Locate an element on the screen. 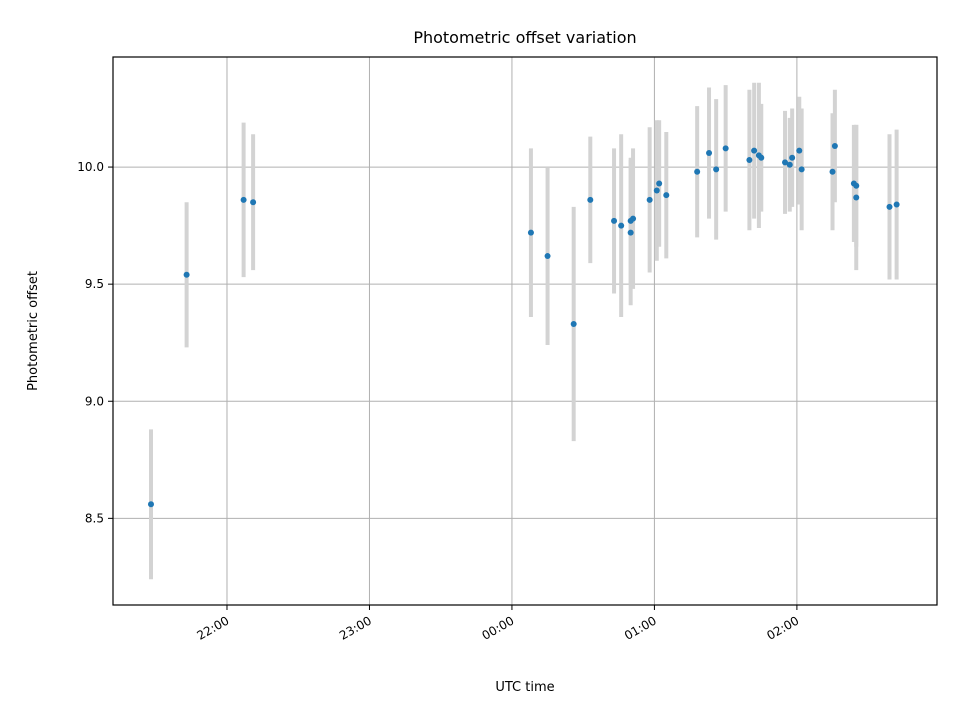 This screenshot has width=960, height=720. y-tick-label: 8.5 is located at coordinates (94, 518).